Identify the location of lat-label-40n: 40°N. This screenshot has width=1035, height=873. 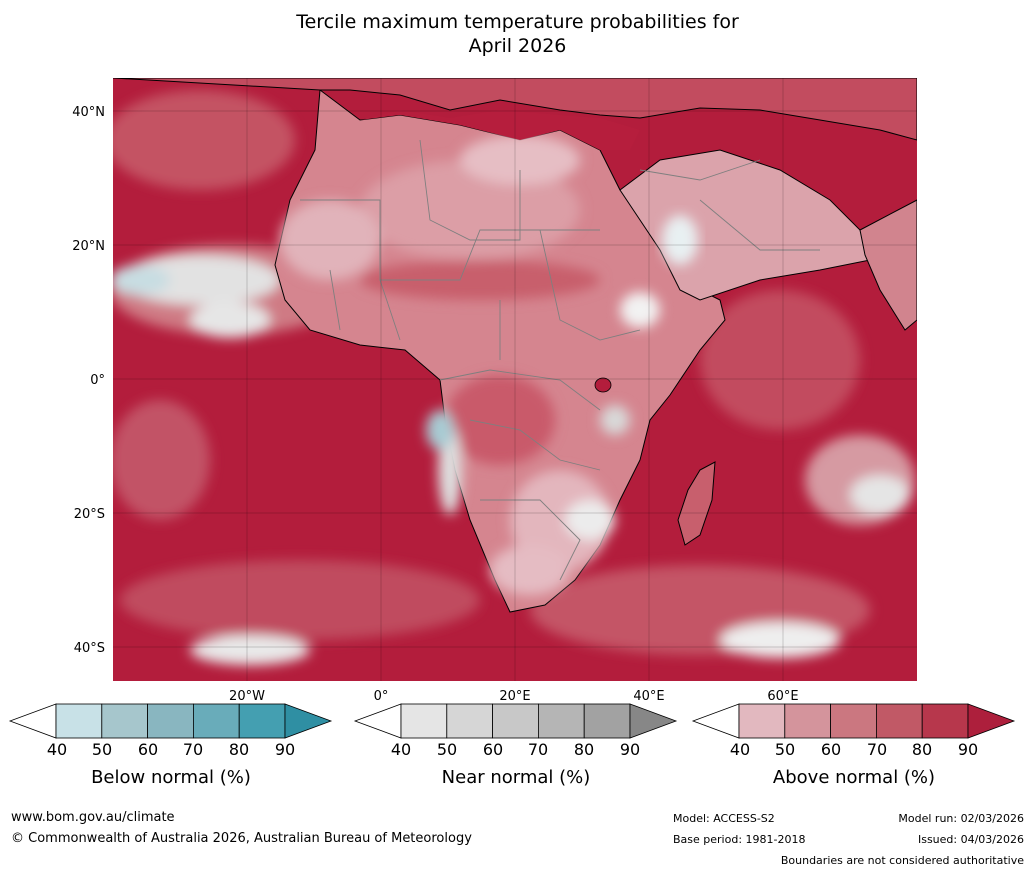
(88, 112).